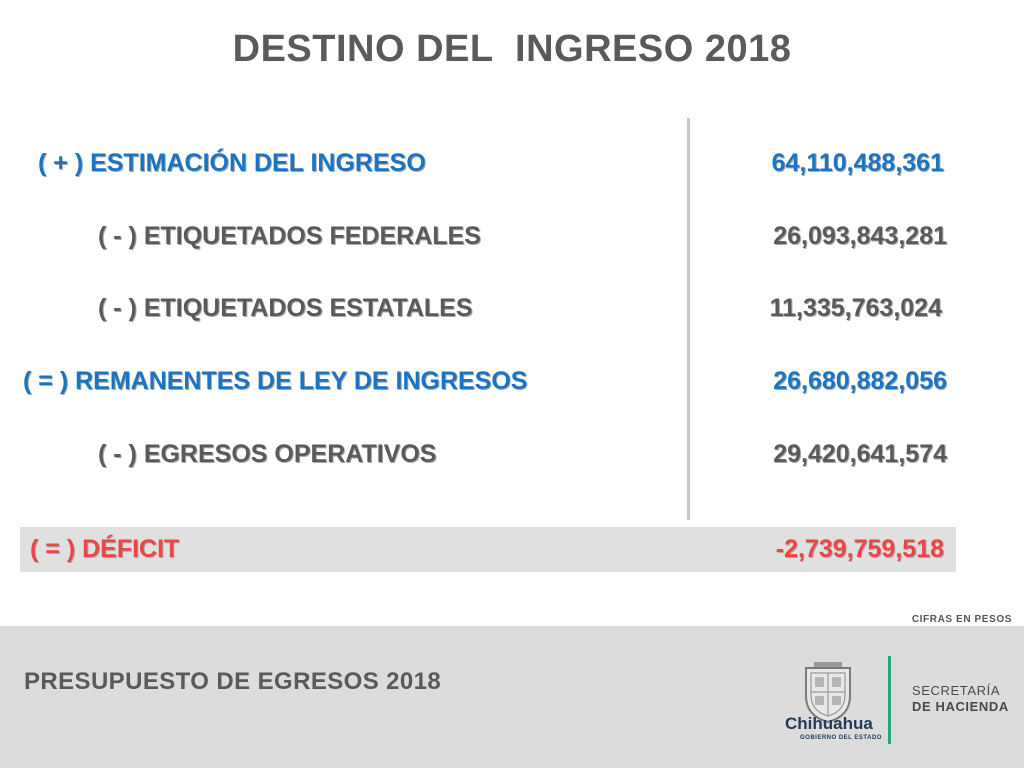  I want to click on row-value-estimacion: 64,110,488,361, so click(857, 163).